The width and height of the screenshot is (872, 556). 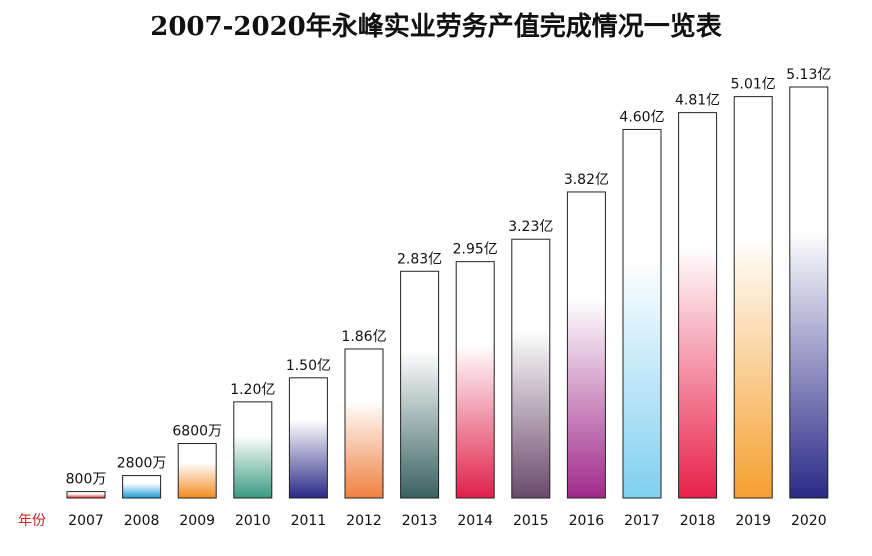 What do you see at coordinates (197, 521) in the screenshot?
I see `x-tick-label: 2009` at bounding box center [197, 521].